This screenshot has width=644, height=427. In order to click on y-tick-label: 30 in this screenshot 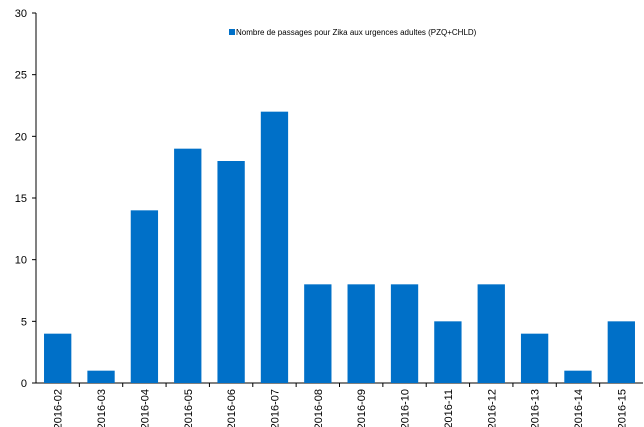, I will do `click(21, 14)`.